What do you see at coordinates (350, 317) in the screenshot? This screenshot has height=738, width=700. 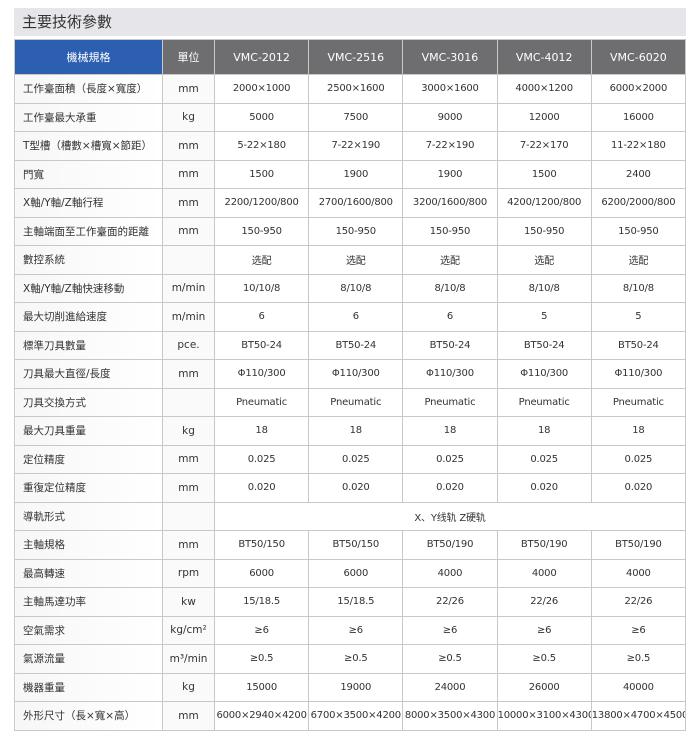 I see `spec-row: 最大切削進給速度 m/min 6 6 6 5 5` at bounding box center [350, 317].